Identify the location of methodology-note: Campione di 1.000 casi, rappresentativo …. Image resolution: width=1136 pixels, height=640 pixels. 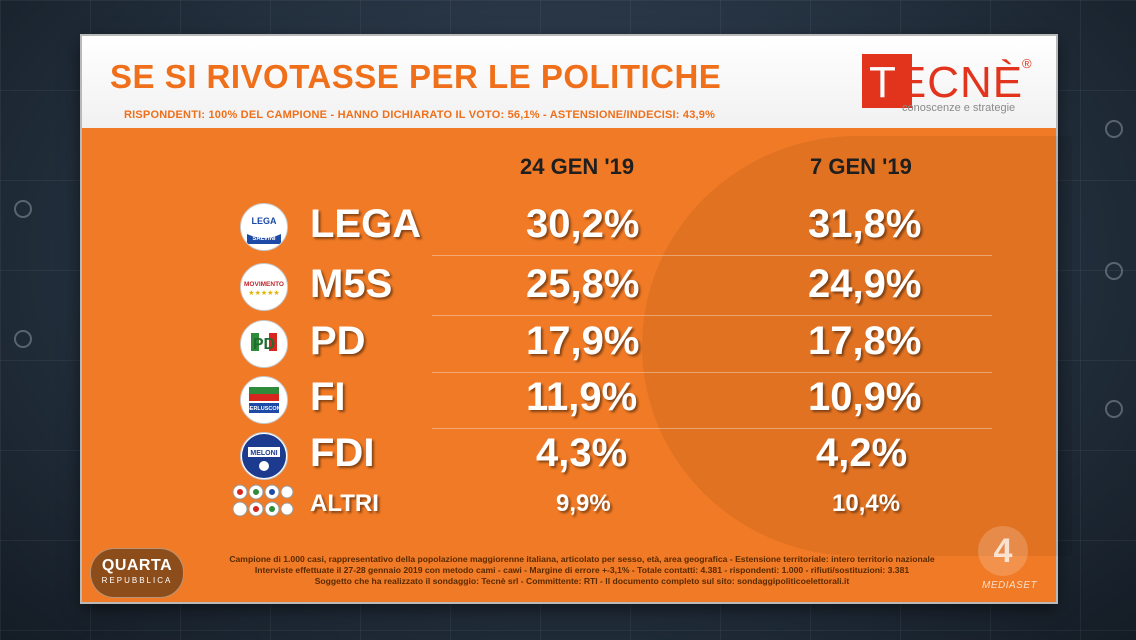
(582, 570).